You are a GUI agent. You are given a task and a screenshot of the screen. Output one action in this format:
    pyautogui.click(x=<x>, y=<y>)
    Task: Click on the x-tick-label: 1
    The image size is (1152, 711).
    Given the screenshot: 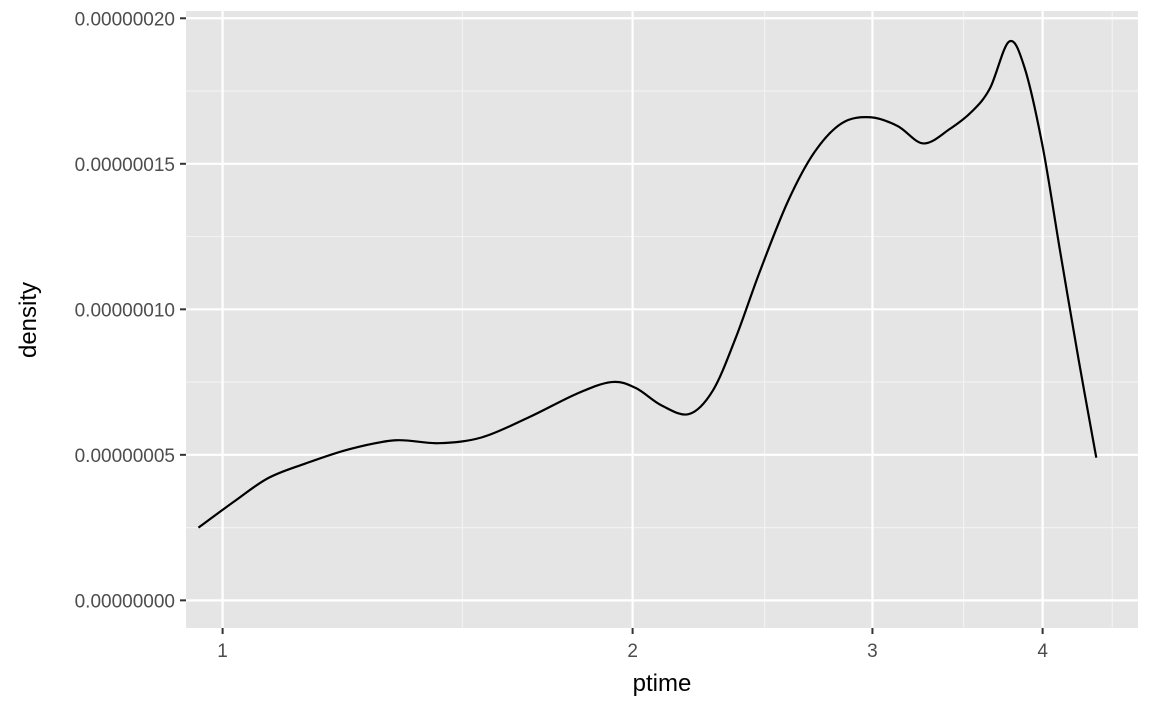 What is the action you would take?
    pyautogui.click(x=222, y=651)
    